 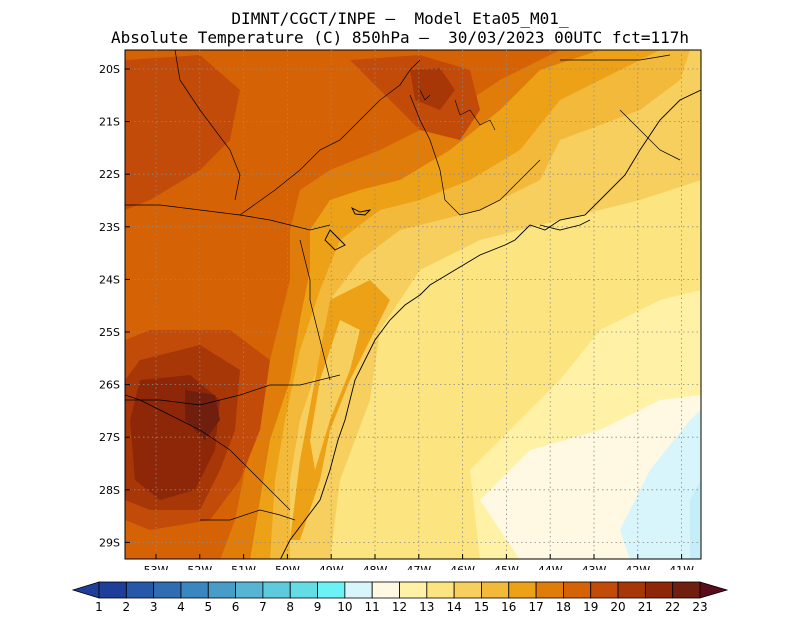 I want to click on latitude-ticks: 20S 21S 22S 23S 24S 25S 26S 27S 28S 29S, so click(x=114, y=306).